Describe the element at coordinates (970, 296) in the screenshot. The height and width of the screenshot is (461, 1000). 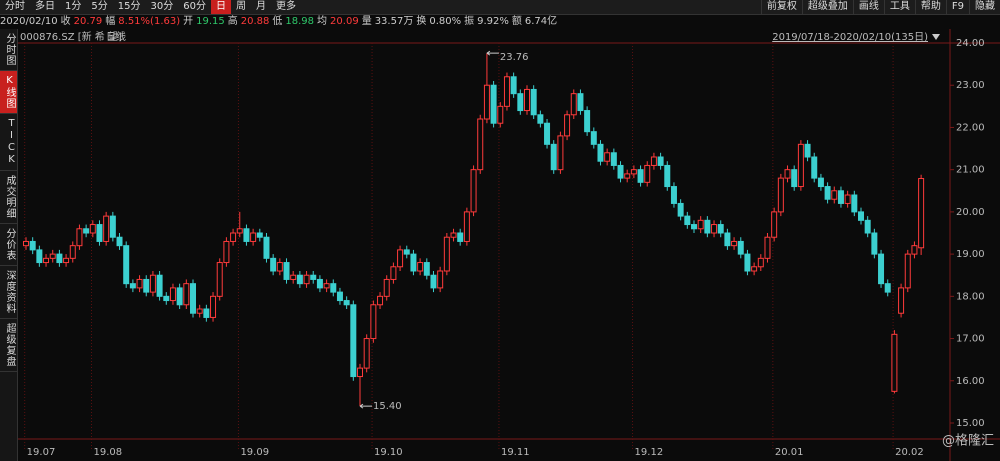
I see `y-tick-label: 18.00` at that location.